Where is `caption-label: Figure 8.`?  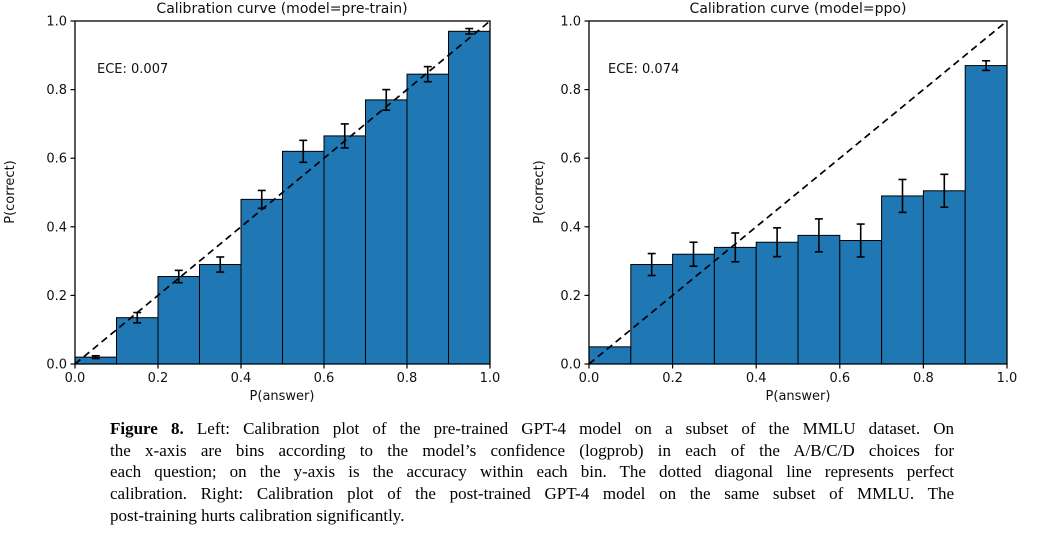
caption-label: Figure 8. is located at coordinates (147, 428).